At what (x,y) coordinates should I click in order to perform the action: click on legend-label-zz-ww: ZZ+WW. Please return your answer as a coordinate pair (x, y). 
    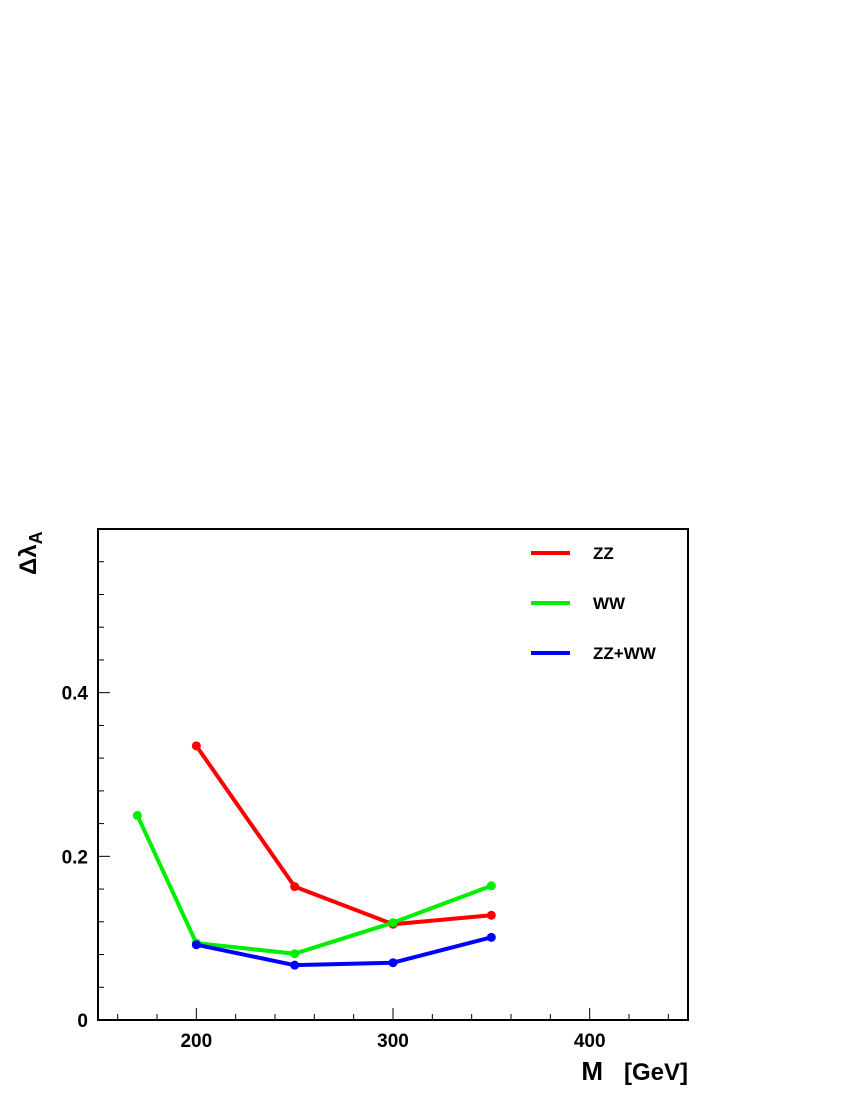
    Looking at the image, I should click on (625, 653).